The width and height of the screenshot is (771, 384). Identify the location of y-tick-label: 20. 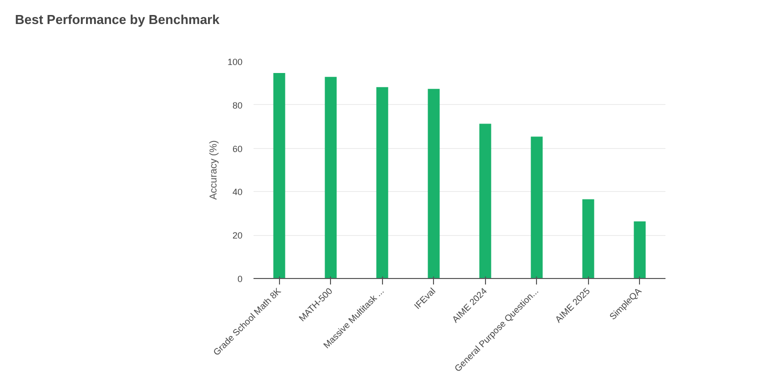
(237, 235).